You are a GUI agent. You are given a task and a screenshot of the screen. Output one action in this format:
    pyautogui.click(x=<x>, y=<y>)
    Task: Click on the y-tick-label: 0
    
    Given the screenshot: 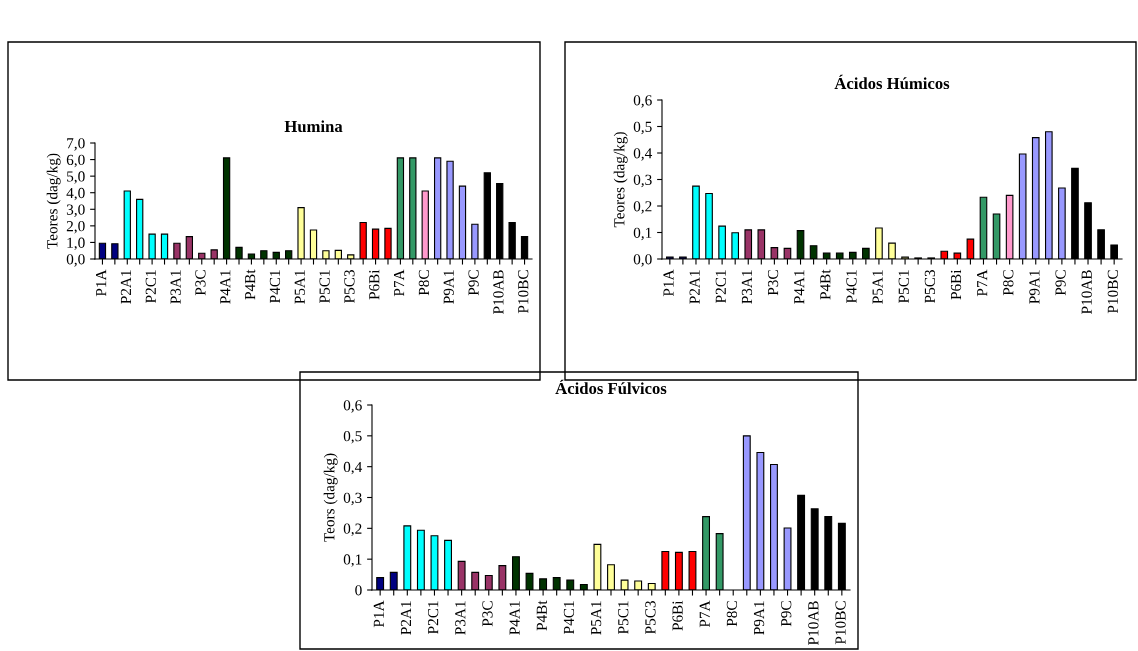 What is the action you would take?
    pyautogui.click(x=358, y=590)
    